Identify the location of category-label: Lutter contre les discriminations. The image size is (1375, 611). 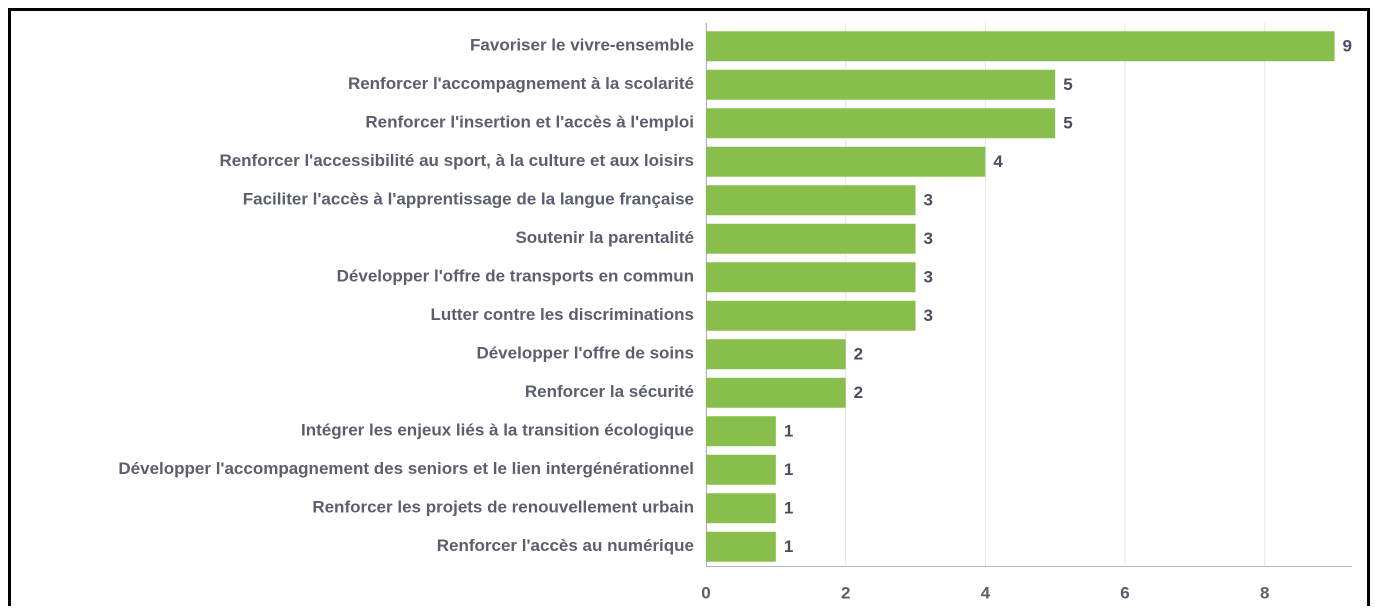
(562, 314).